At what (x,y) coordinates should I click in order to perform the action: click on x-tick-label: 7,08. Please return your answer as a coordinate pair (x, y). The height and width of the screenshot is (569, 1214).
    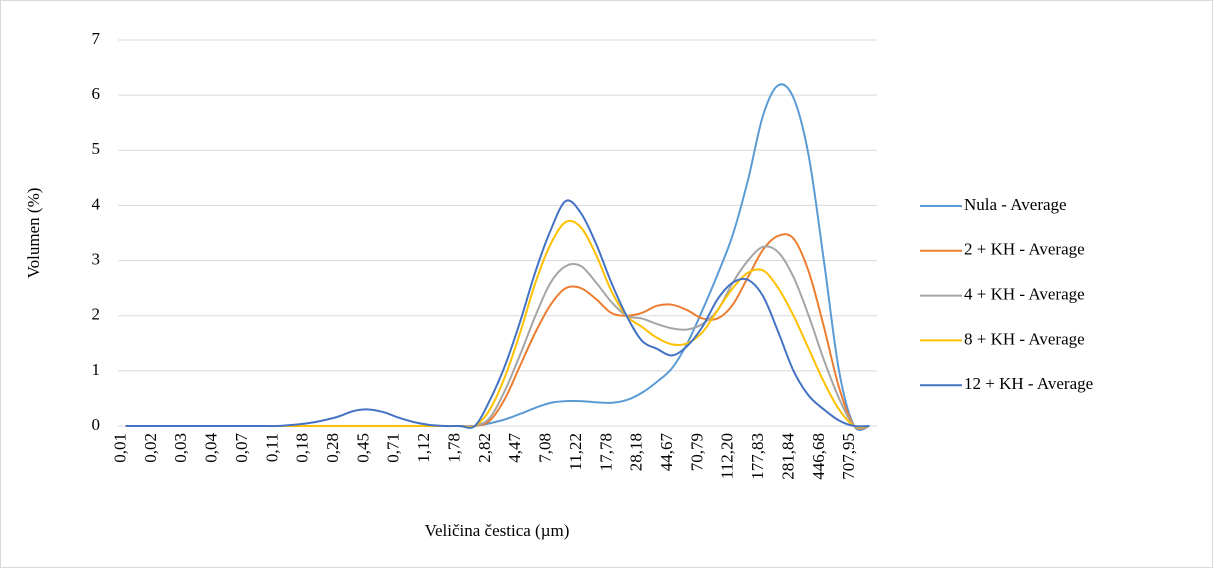
    Looking at the image, I should click on (545, 448).